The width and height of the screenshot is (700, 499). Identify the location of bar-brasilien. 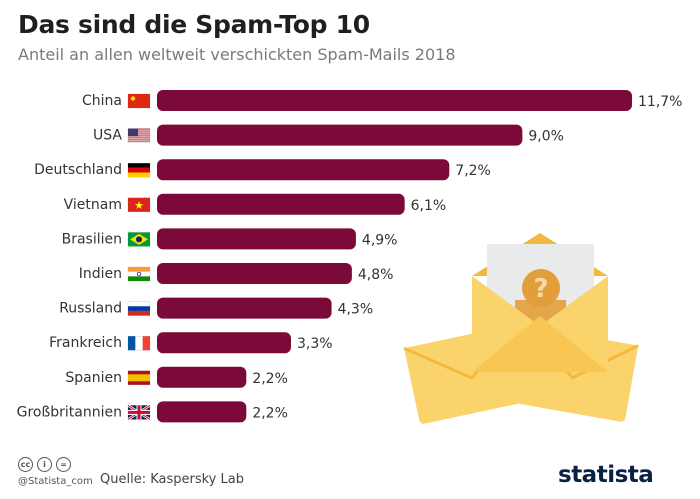
(256, 239).